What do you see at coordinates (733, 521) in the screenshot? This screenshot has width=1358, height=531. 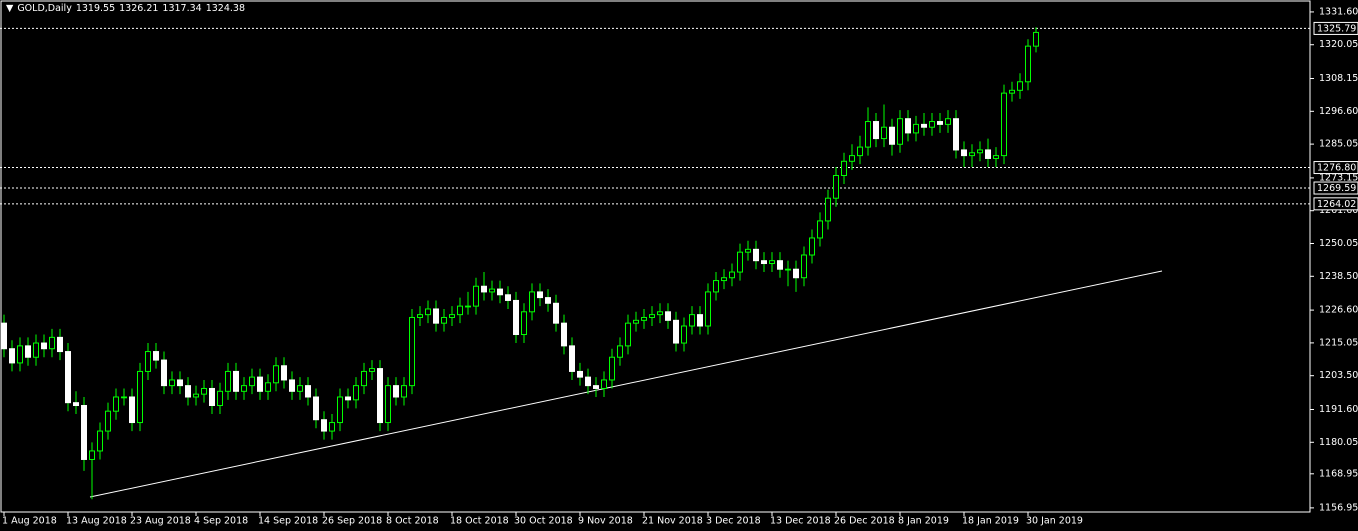 I see `x-tick-label: 3 Dec 2018` at bounding box center [733, 521].